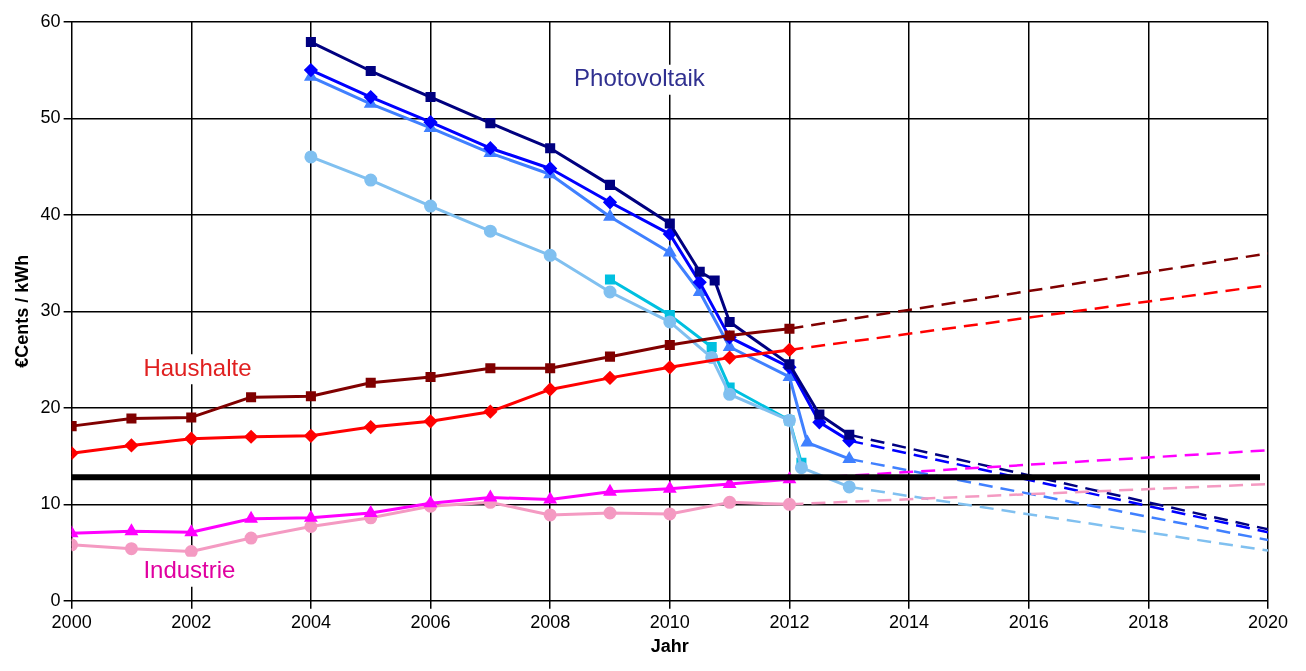 This screenshot has height=671, width=1306. I want to click on y-tick-label: 40, so click(50, 213).